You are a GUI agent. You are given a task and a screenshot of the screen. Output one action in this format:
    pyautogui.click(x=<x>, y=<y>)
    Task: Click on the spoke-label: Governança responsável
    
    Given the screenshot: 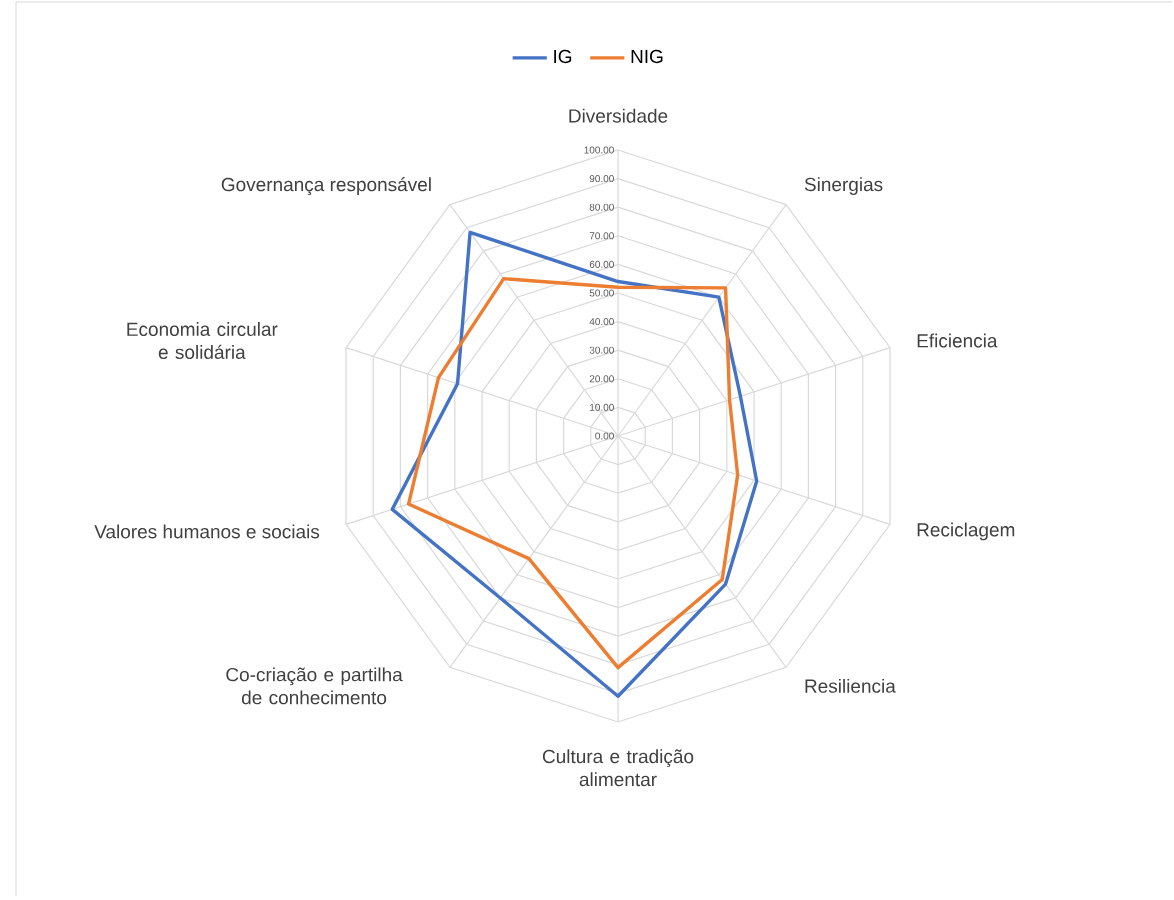 What is the action you would take?
    pyautogui.click(x=326, y=186)
    